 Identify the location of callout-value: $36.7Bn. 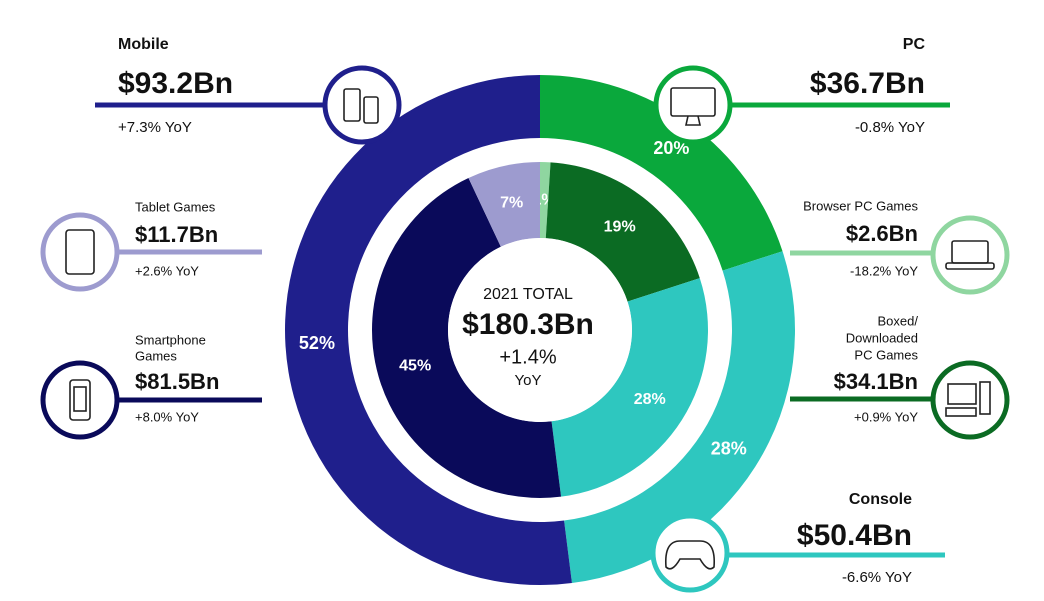
(867, 83).